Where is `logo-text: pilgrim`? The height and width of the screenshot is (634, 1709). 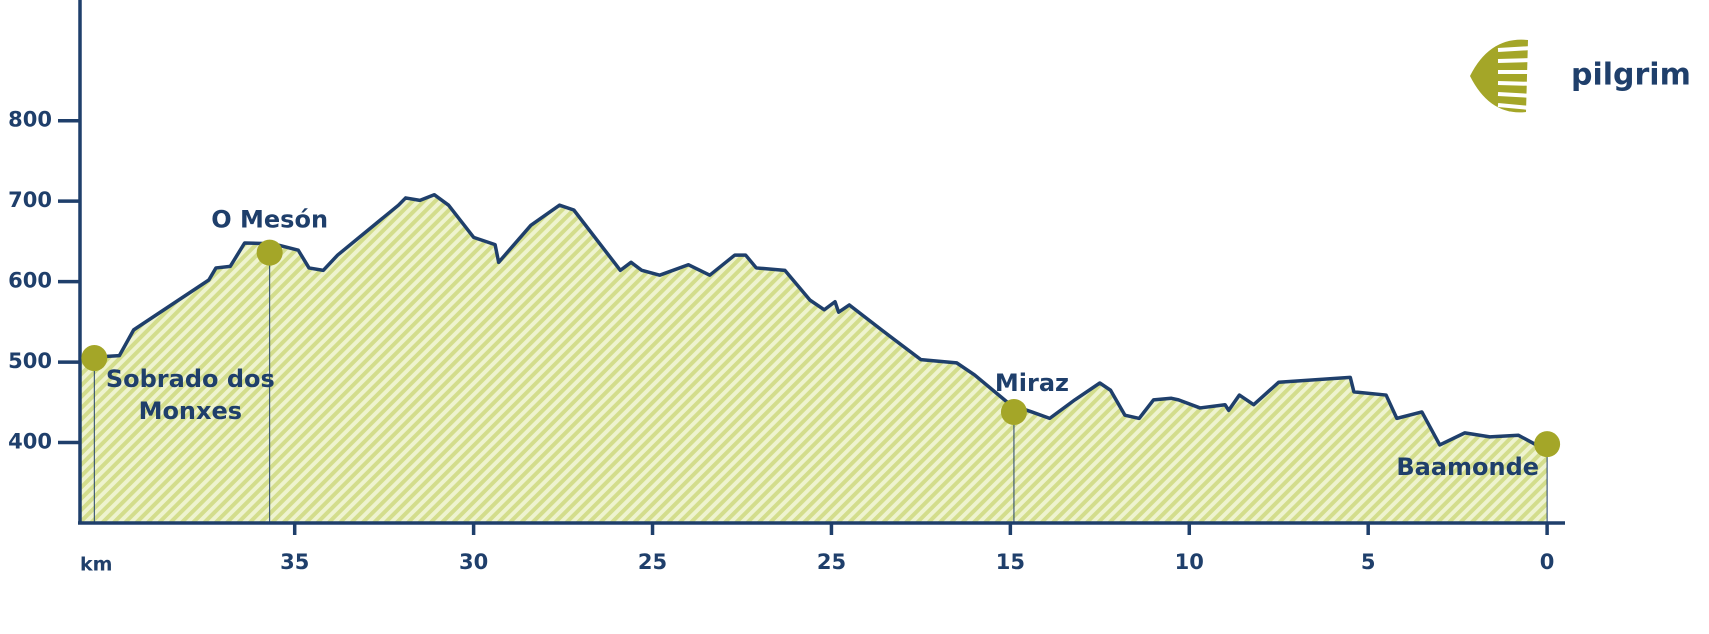 logo-text: pilgrim is located at coordinates (1631, 75).